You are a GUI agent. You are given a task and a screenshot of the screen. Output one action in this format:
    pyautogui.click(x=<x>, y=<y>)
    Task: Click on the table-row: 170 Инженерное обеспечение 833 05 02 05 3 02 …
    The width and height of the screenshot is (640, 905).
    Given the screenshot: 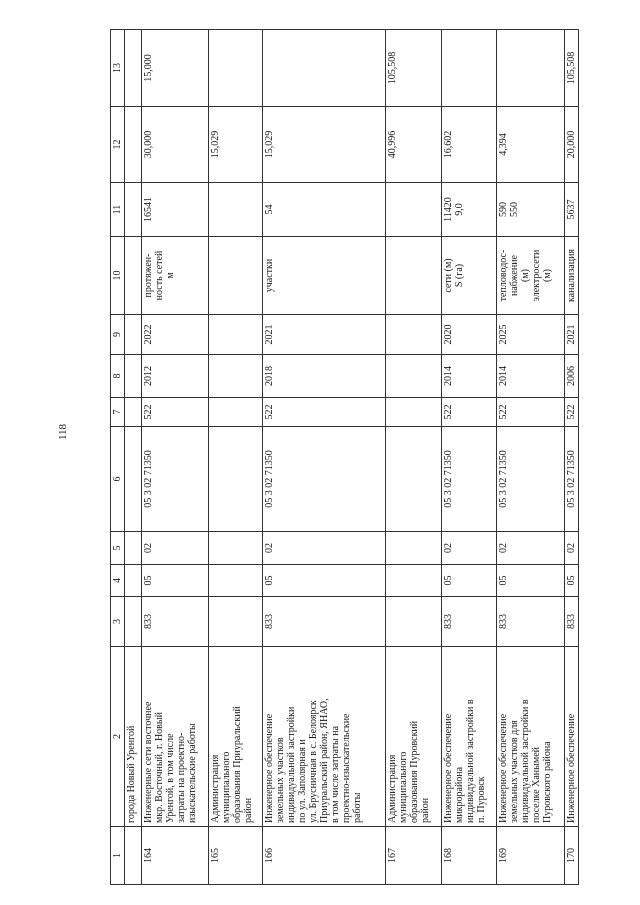 What is the action you would take?
    pyautogui.click(x=571, y=457)
    